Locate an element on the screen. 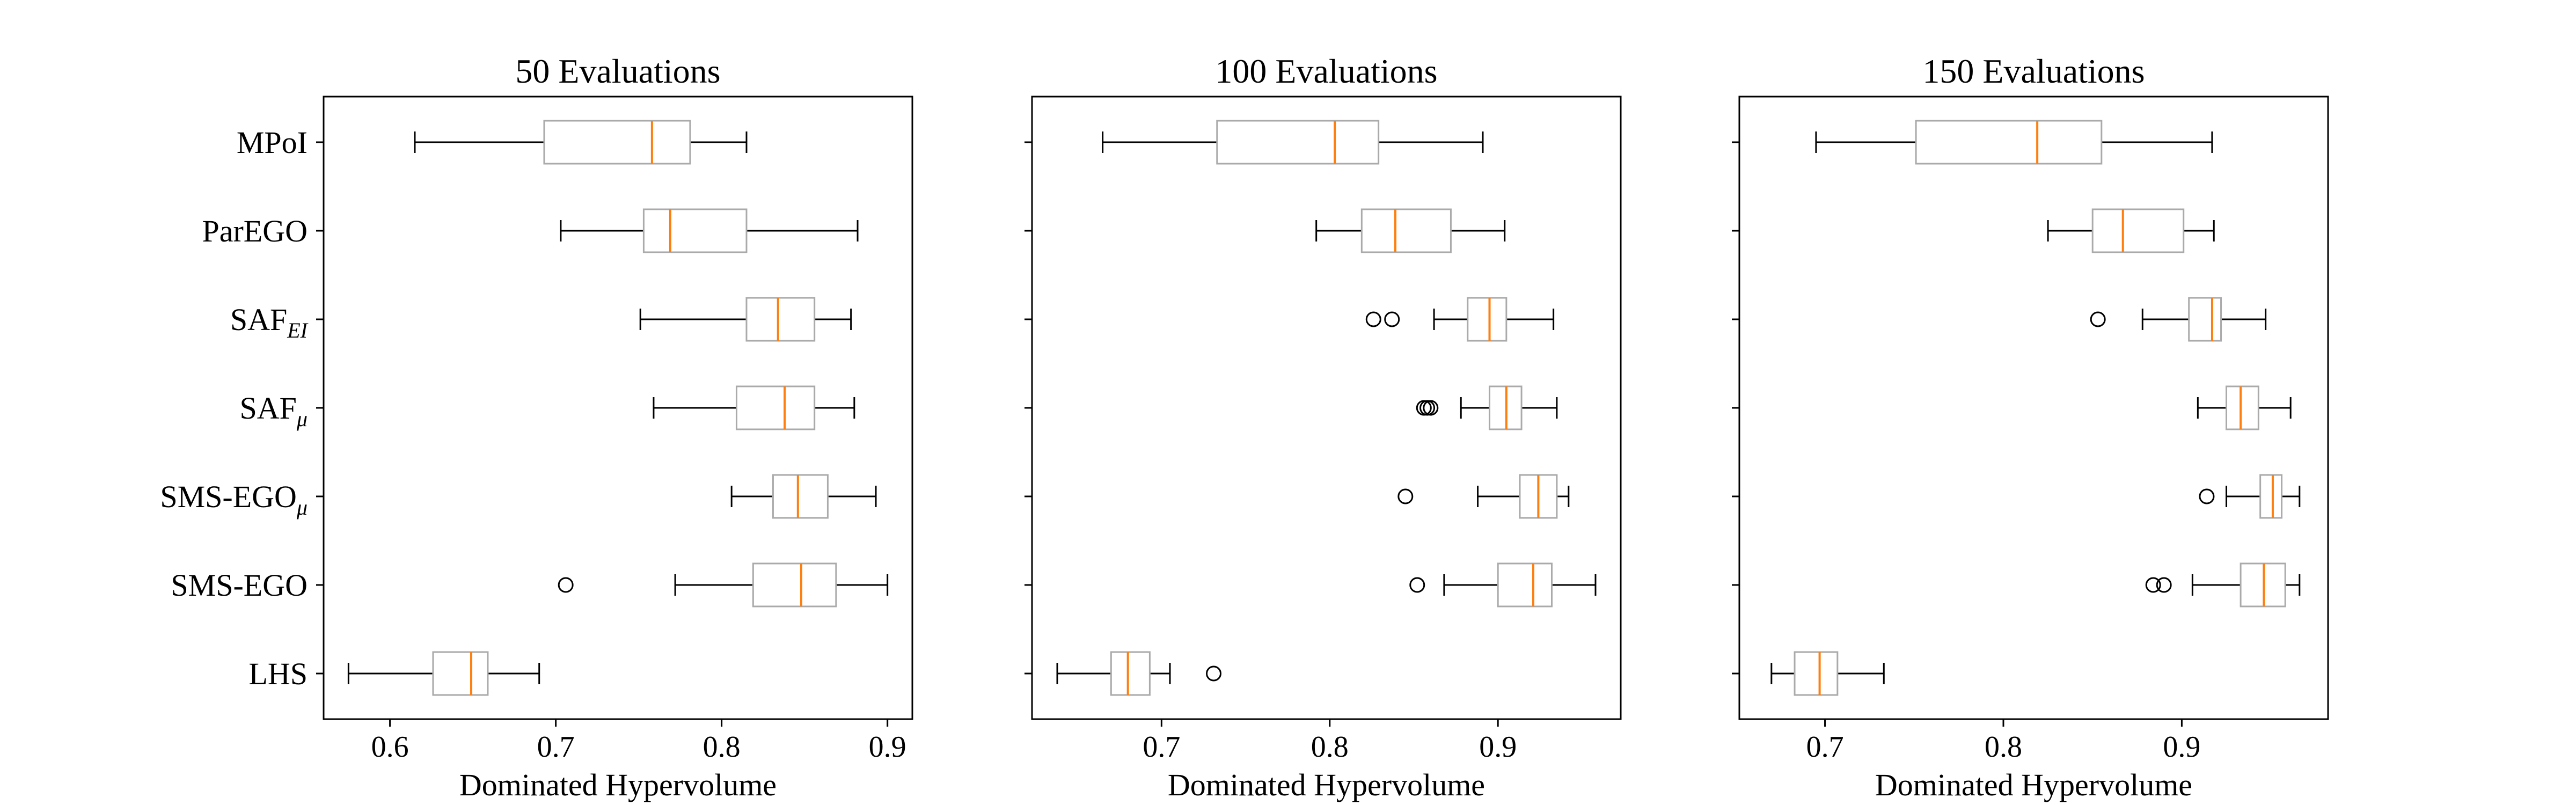 Image resolution: width=2576 pixels, height=805 pixels. category-label-6: SMS-EGO is located at coordinates (239, 585).